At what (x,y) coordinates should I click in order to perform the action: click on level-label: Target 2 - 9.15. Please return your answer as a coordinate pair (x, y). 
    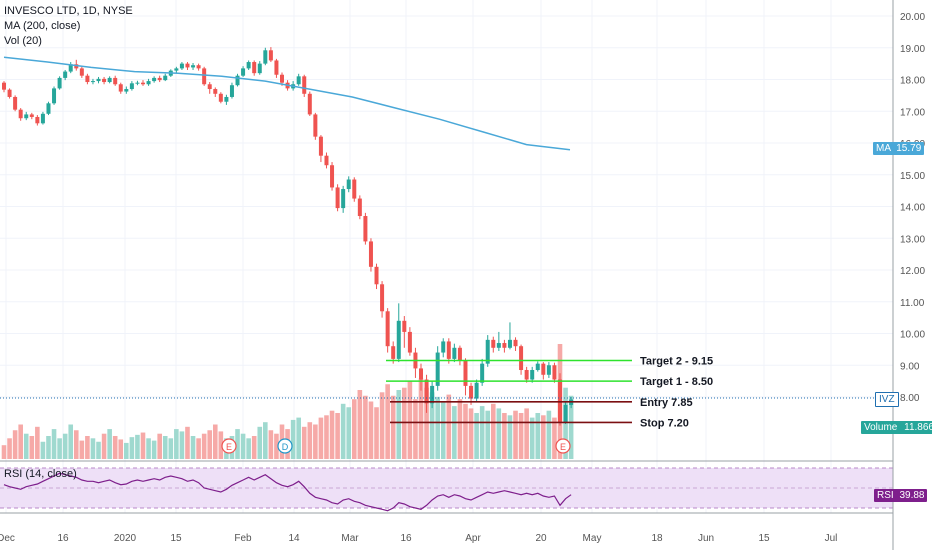
    Looking at the image, I should click on (676, 361).